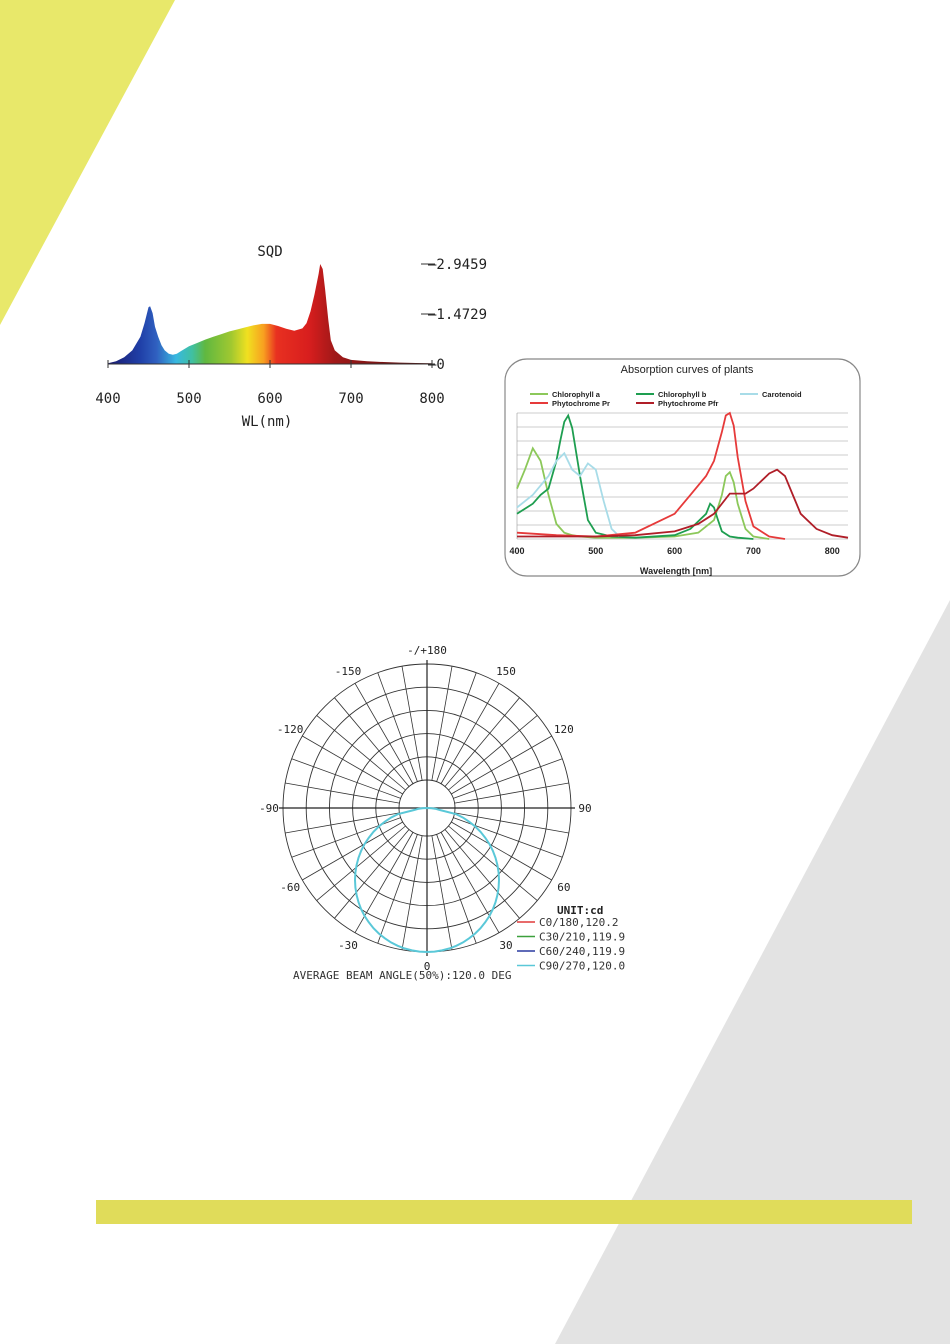 The image size is (950, 1344). Describe the element at coordinates (290, 729) in the screenshot. I see `polar-angle-label: -120` at that location.